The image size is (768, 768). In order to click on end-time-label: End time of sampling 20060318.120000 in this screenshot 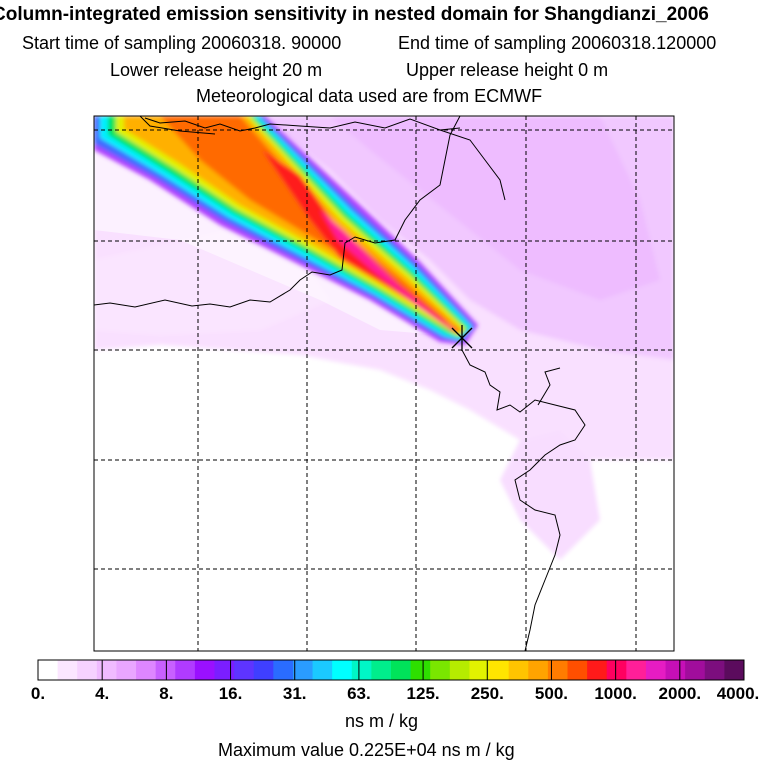, I will do `click(557, 43)`.